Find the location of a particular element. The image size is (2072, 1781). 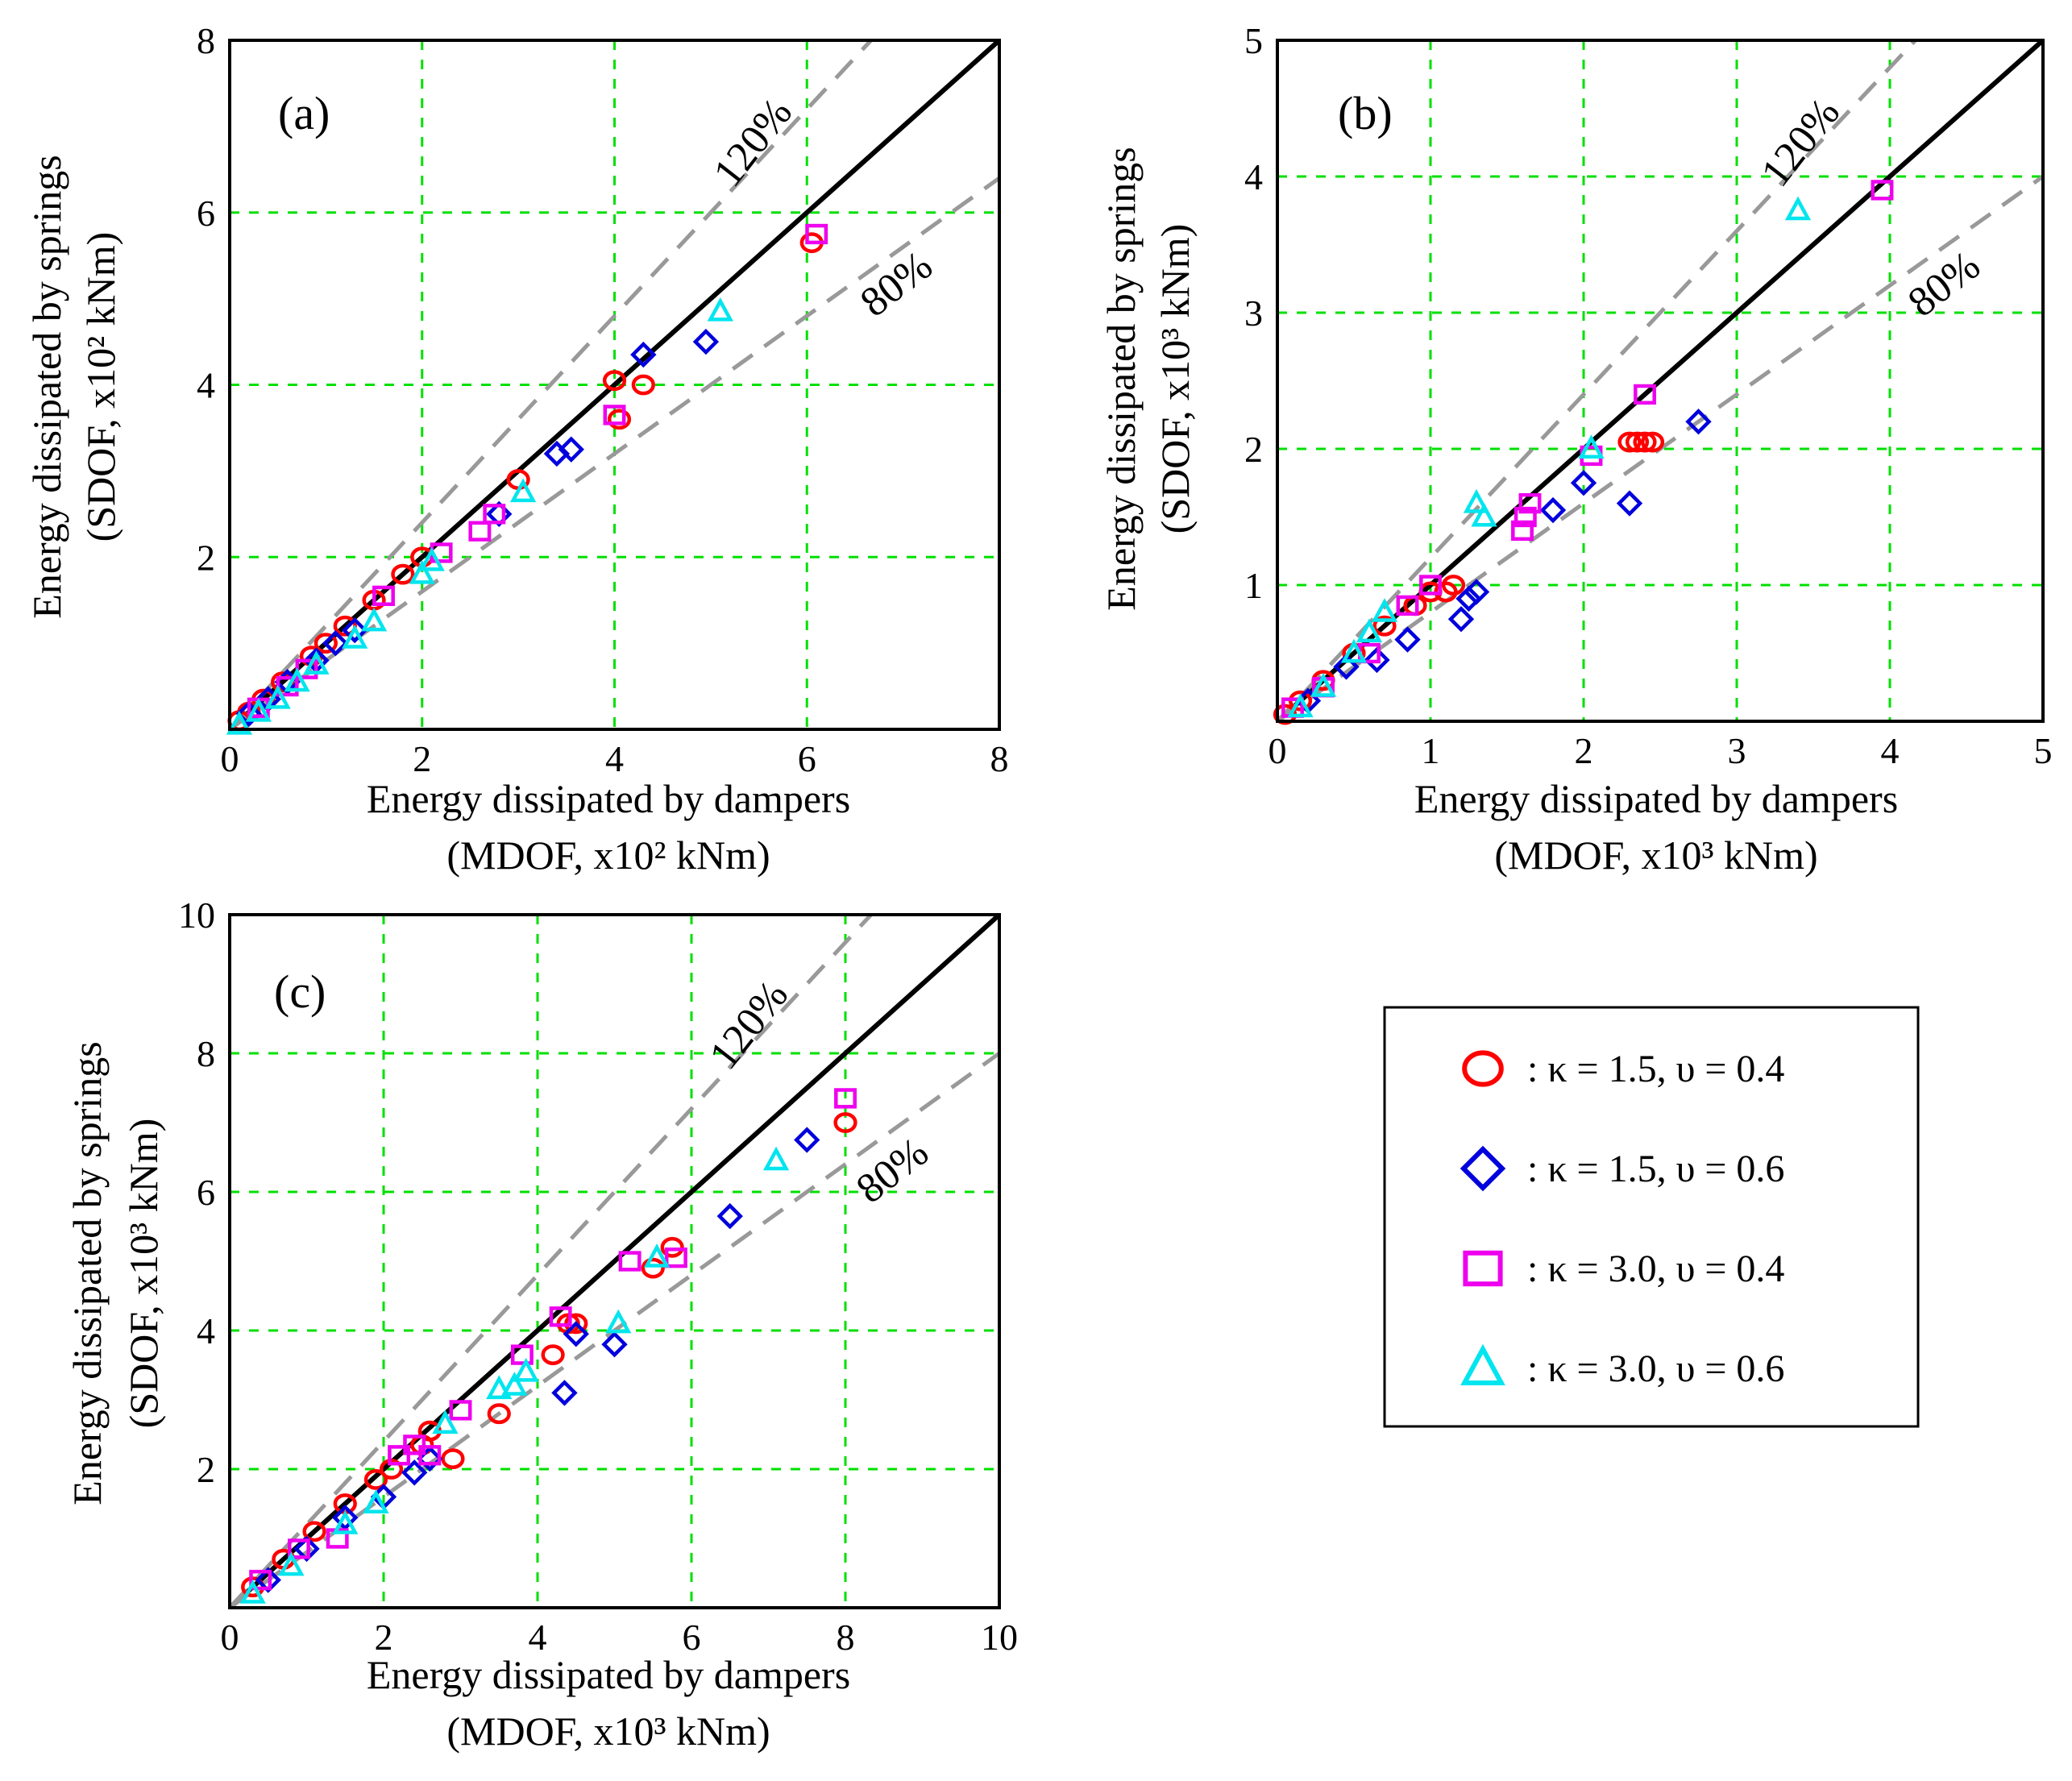

x-axis-label-line1-c: Energy dissipated by dampers is located at coordinates (608, 1675).